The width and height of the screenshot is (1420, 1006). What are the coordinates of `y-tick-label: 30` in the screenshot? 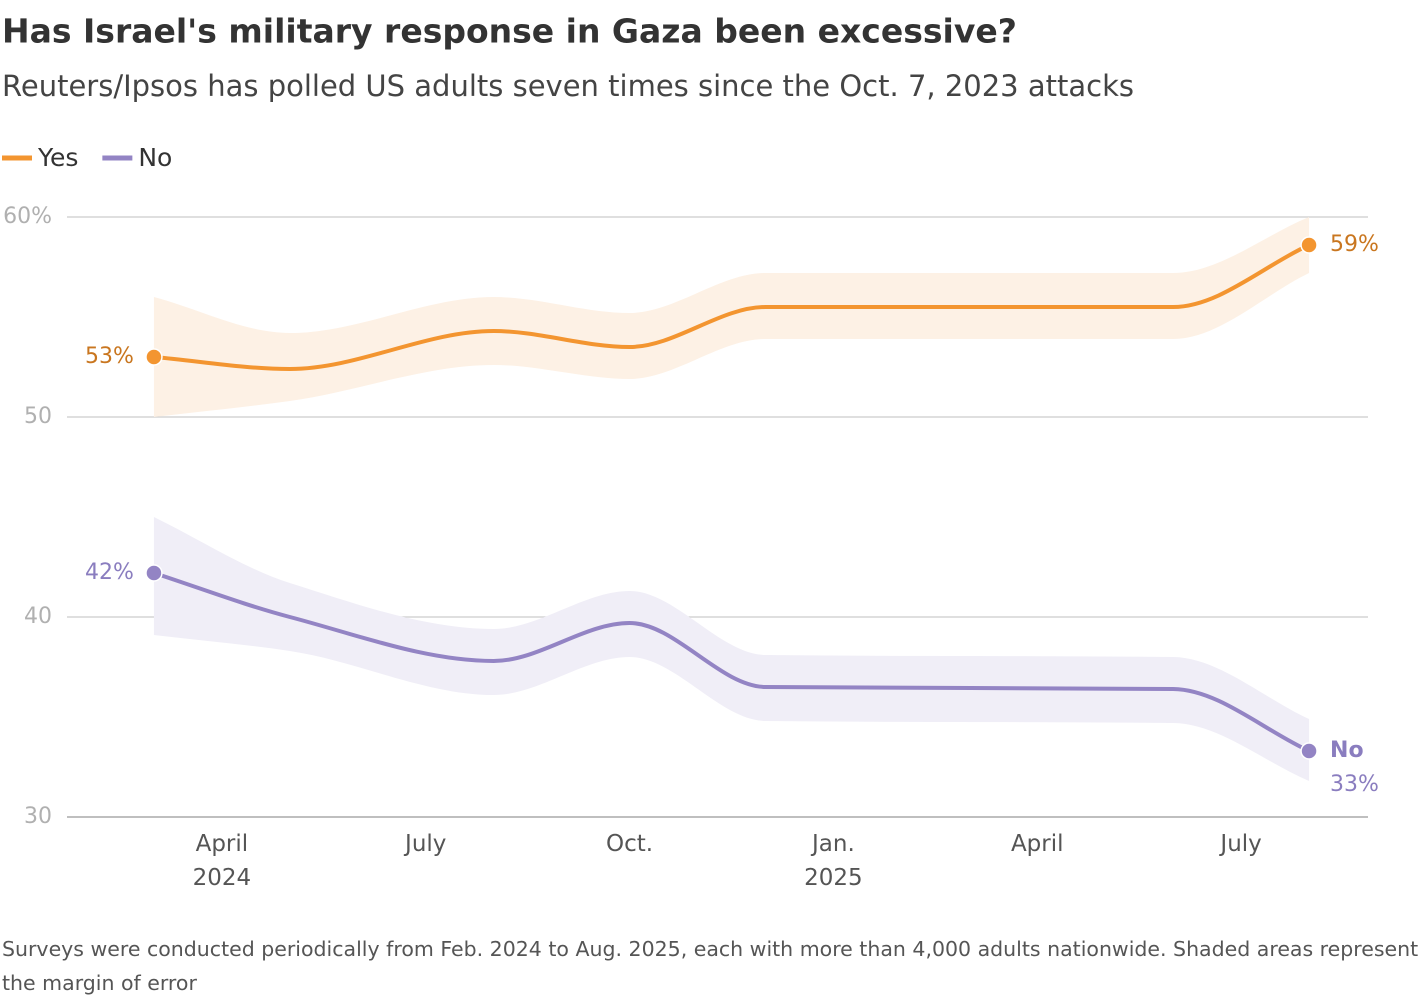 It's located at (38, 816).